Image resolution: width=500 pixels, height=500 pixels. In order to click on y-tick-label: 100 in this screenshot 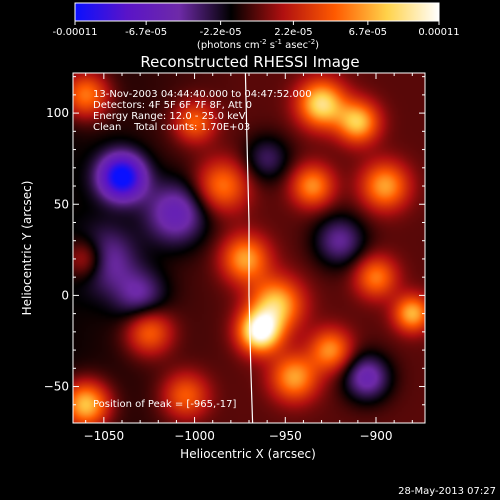, I will do `click(57, 113)`.